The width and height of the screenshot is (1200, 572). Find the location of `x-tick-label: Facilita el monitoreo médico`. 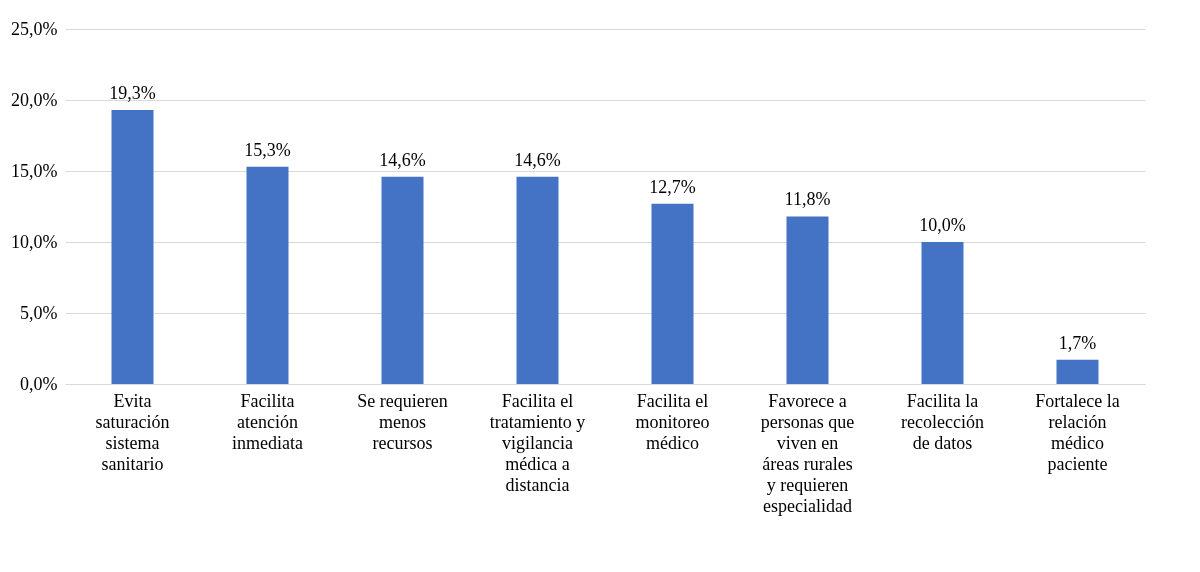

x-tick-label: Facilita el monitoreo médico is located at coordinates (672, 421).